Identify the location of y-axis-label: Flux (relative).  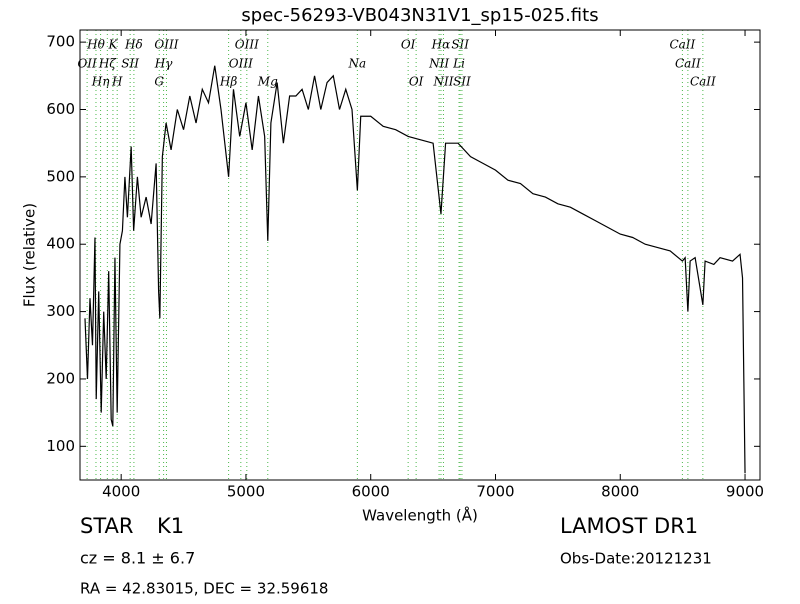
(30, 255).